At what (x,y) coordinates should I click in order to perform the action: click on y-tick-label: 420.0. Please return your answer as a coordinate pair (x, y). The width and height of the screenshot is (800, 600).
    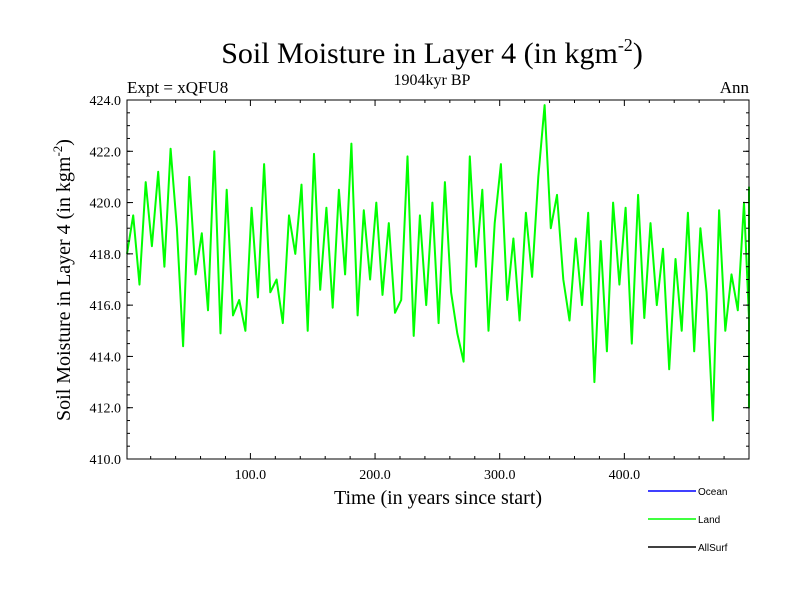
    Looking at the image, I should click on (106, 204).